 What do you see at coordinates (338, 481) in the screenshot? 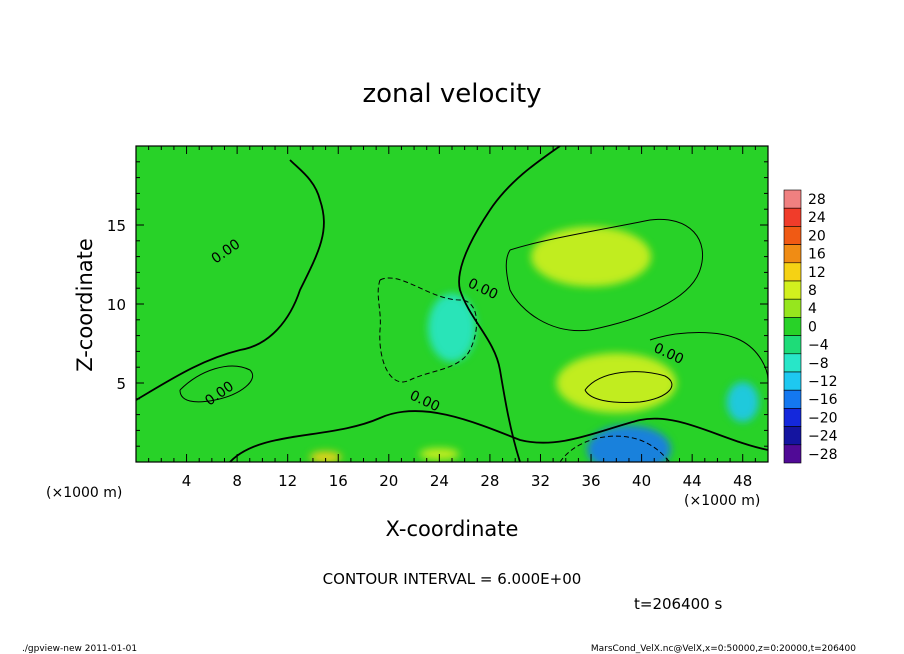
I see `x-tick-label: 16` at bounding box center [338, 481].